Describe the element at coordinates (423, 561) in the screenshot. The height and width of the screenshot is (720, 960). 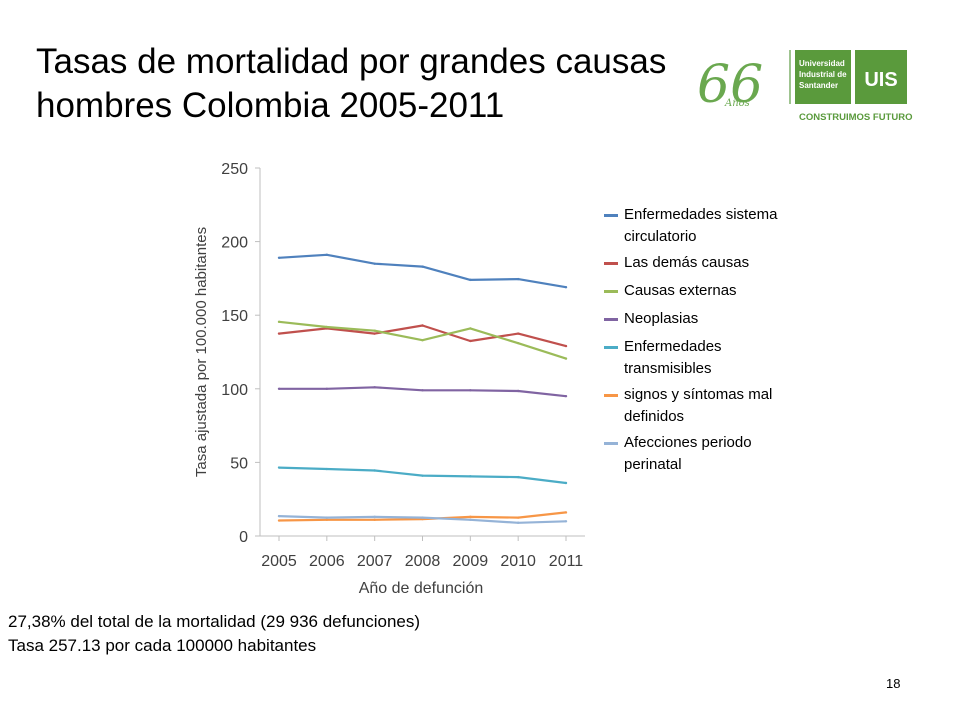
I see `x-tick-label: 2008` at that location.